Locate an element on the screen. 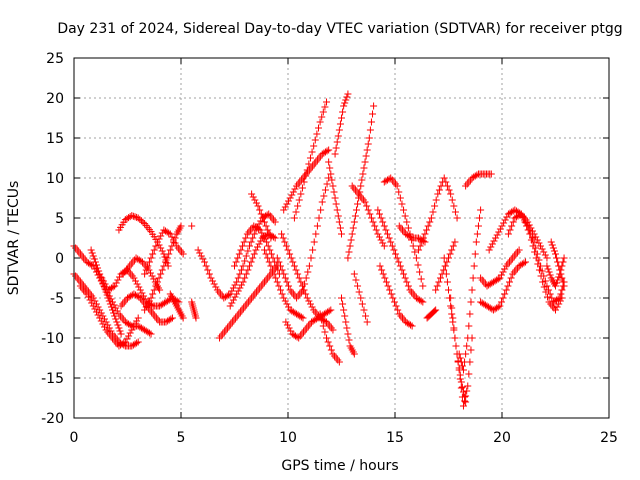 The height and width of the screenshot is (480, 640). y-tick-label: 20 is located at coordinates (55, 99).